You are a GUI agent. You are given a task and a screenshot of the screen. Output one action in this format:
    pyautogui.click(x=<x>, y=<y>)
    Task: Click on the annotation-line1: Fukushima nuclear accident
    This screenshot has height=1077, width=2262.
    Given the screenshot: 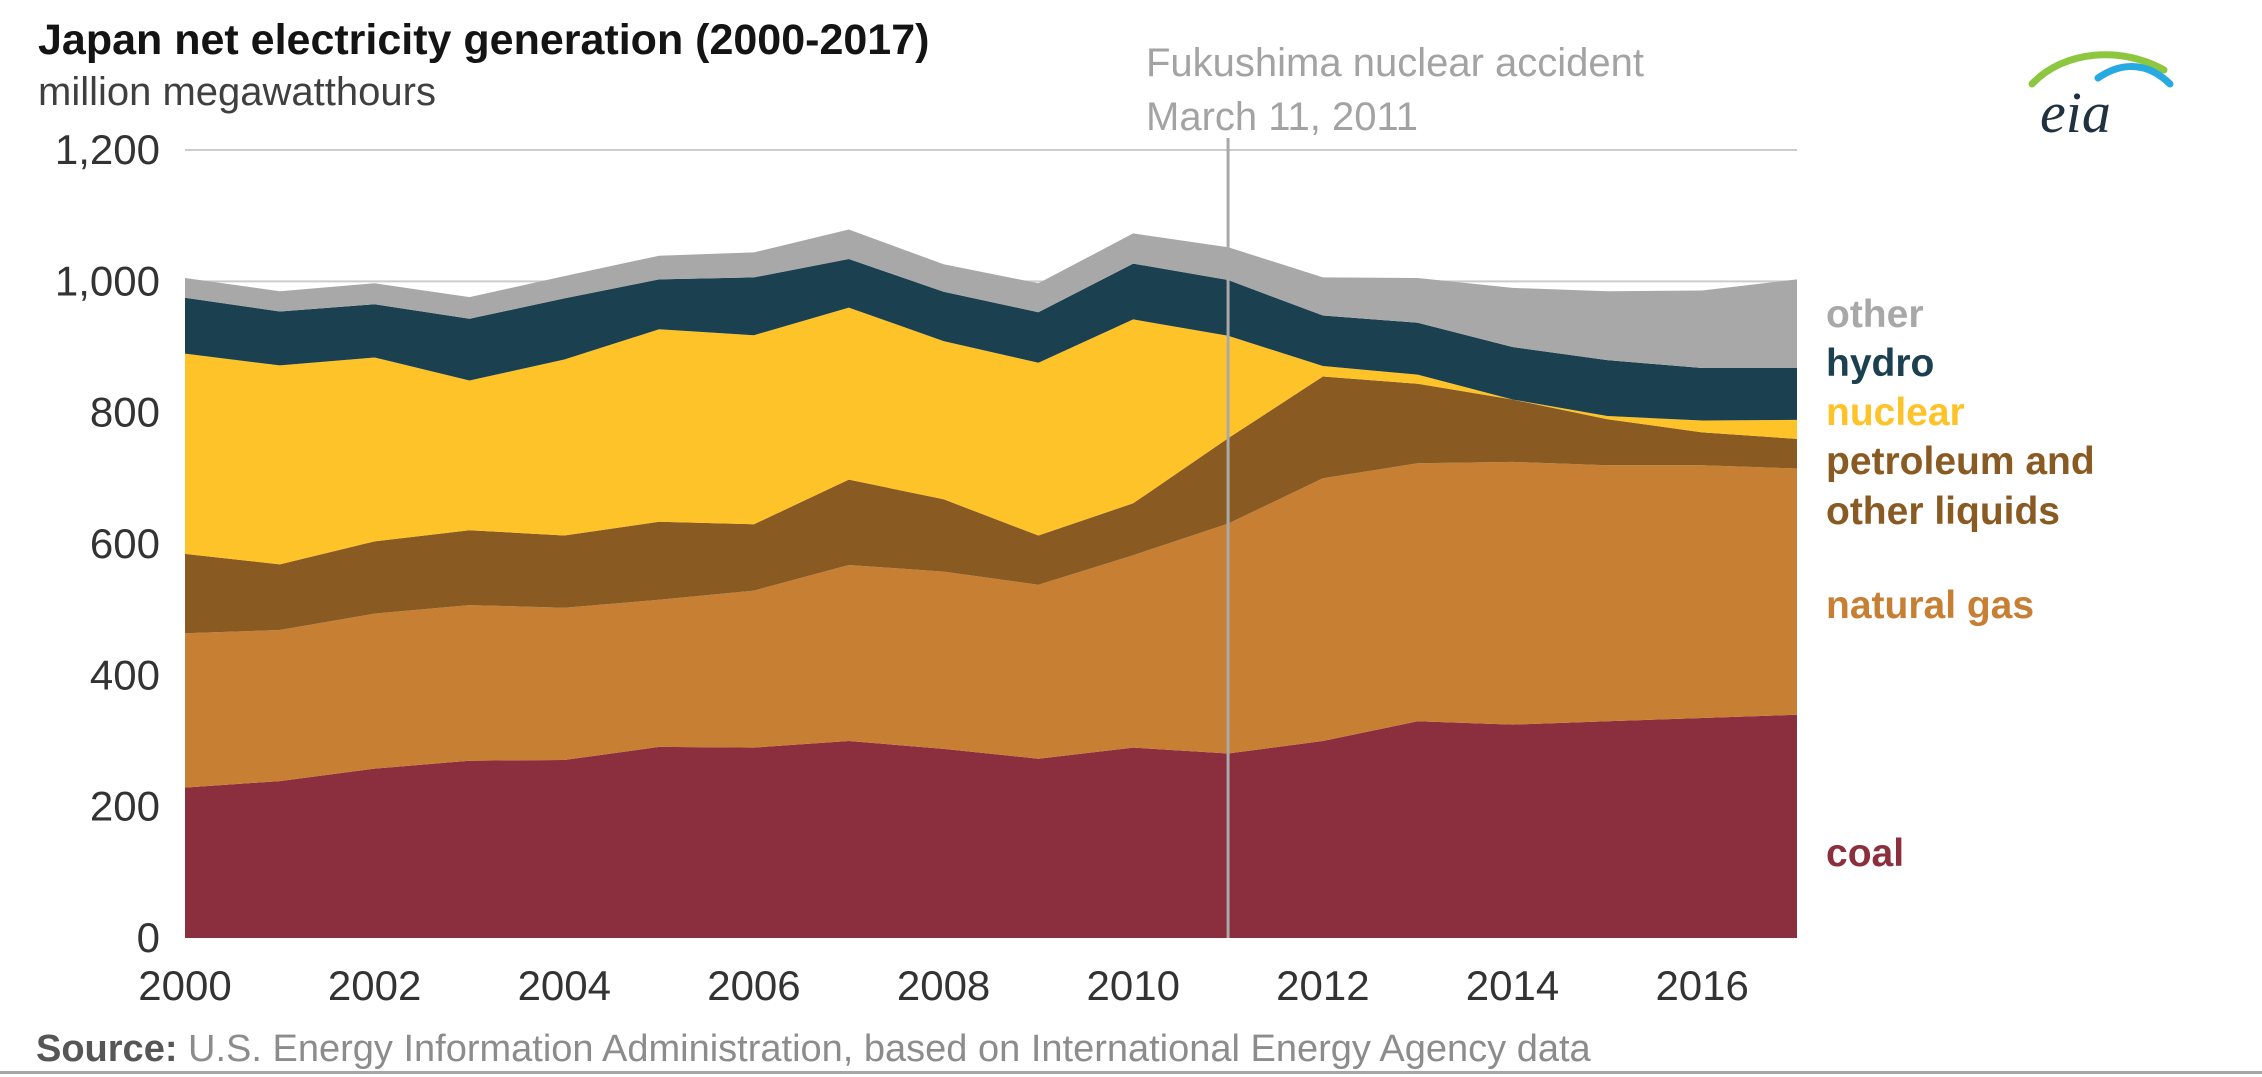 What is the action you would take?
    pyautogui.click(x=1395, y=63)
    